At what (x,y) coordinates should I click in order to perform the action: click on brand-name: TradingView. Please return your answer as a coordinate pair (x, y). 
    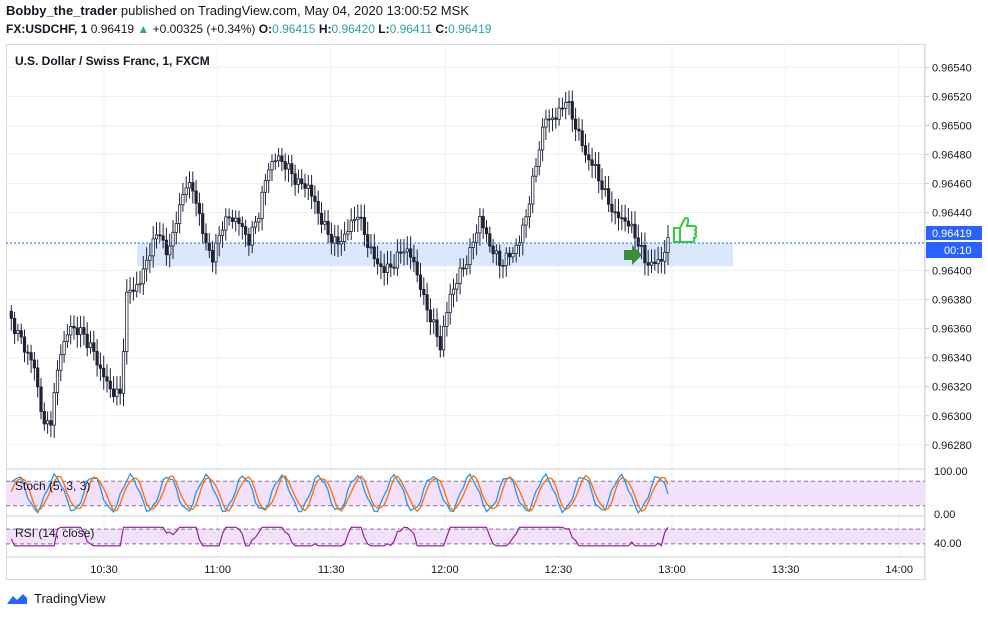
    Looking at the image, I should click on (70, 598).